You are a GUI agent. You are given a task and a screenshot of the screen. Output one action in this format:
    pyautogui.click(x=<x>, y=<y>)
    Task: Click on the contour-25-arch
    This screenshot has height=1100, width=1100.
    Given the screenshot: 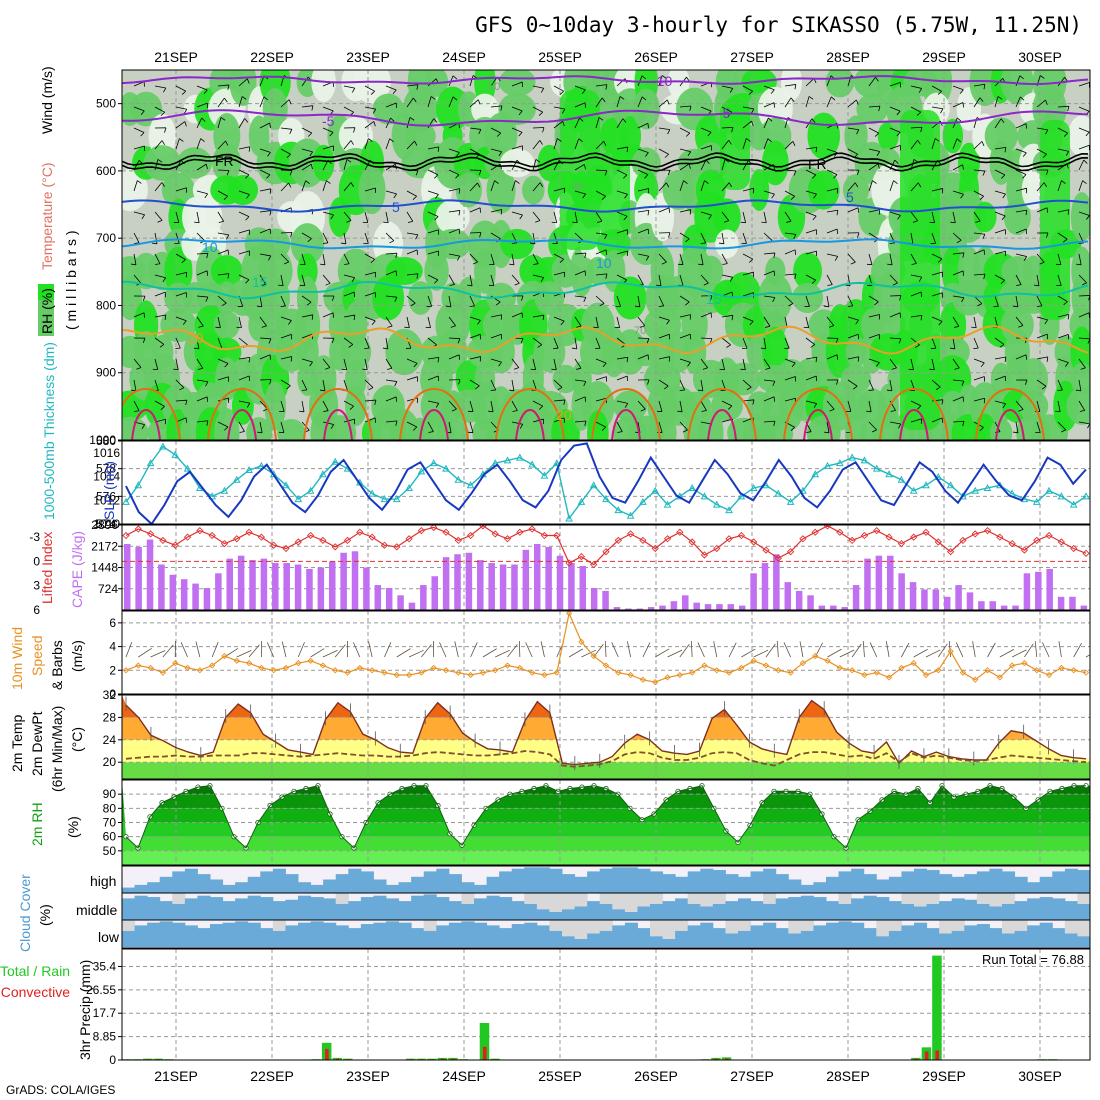 What is the action you would take?
    pyautogui.click(x=242, y=414)
    